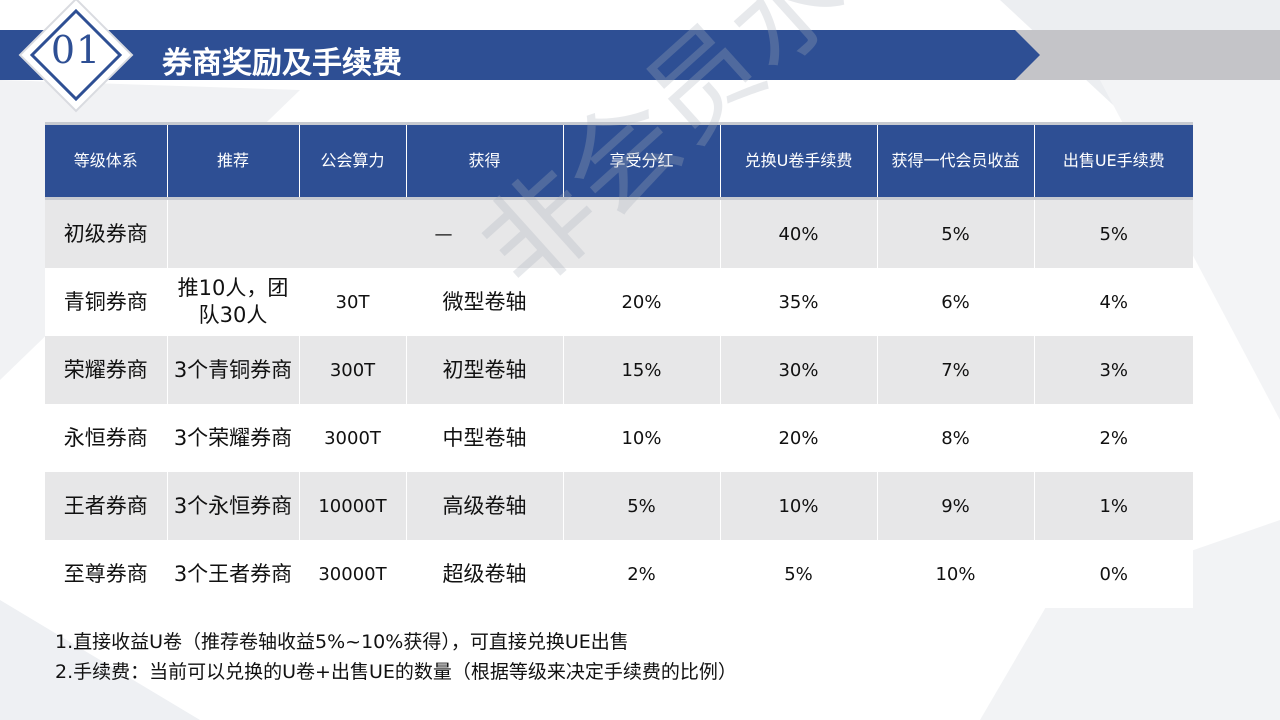 Image resolution: width=1280 pixels, height=720 pixels. I want to click on col-header-power: 公会算力, so click(353, 161).